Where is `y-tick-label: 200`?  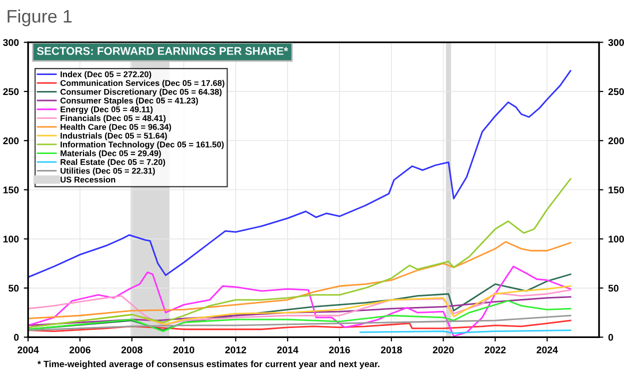 y-tick-label: 200 is located at coordinates (616, 140).